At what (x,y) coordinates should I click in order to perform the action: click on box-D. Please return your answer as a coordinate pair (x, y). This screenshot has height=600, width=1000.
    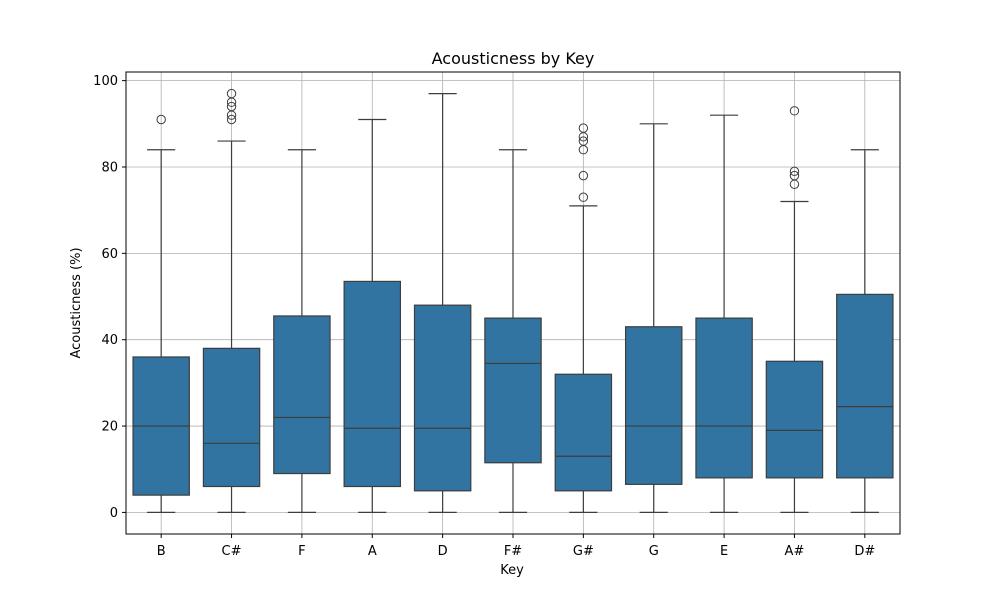
    Looking at the image, I should click on (442, 303).